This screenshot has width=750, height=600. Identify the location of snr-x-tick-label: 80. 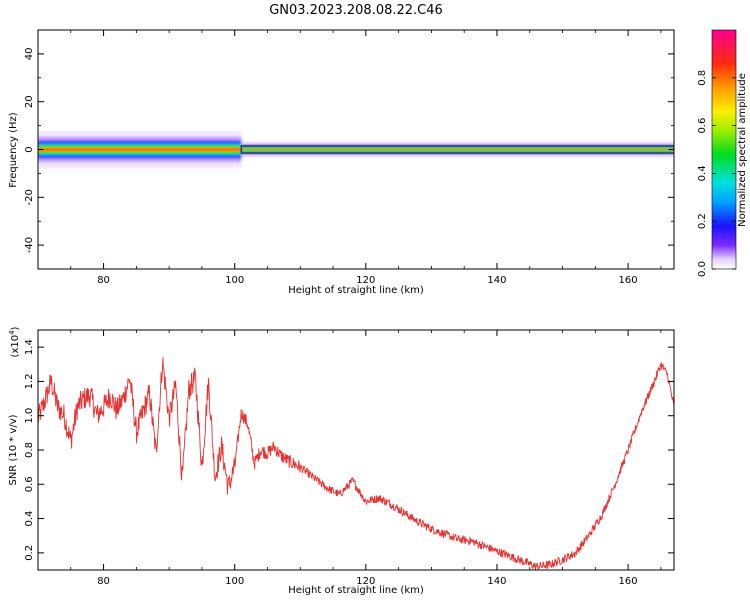
(103, 581).